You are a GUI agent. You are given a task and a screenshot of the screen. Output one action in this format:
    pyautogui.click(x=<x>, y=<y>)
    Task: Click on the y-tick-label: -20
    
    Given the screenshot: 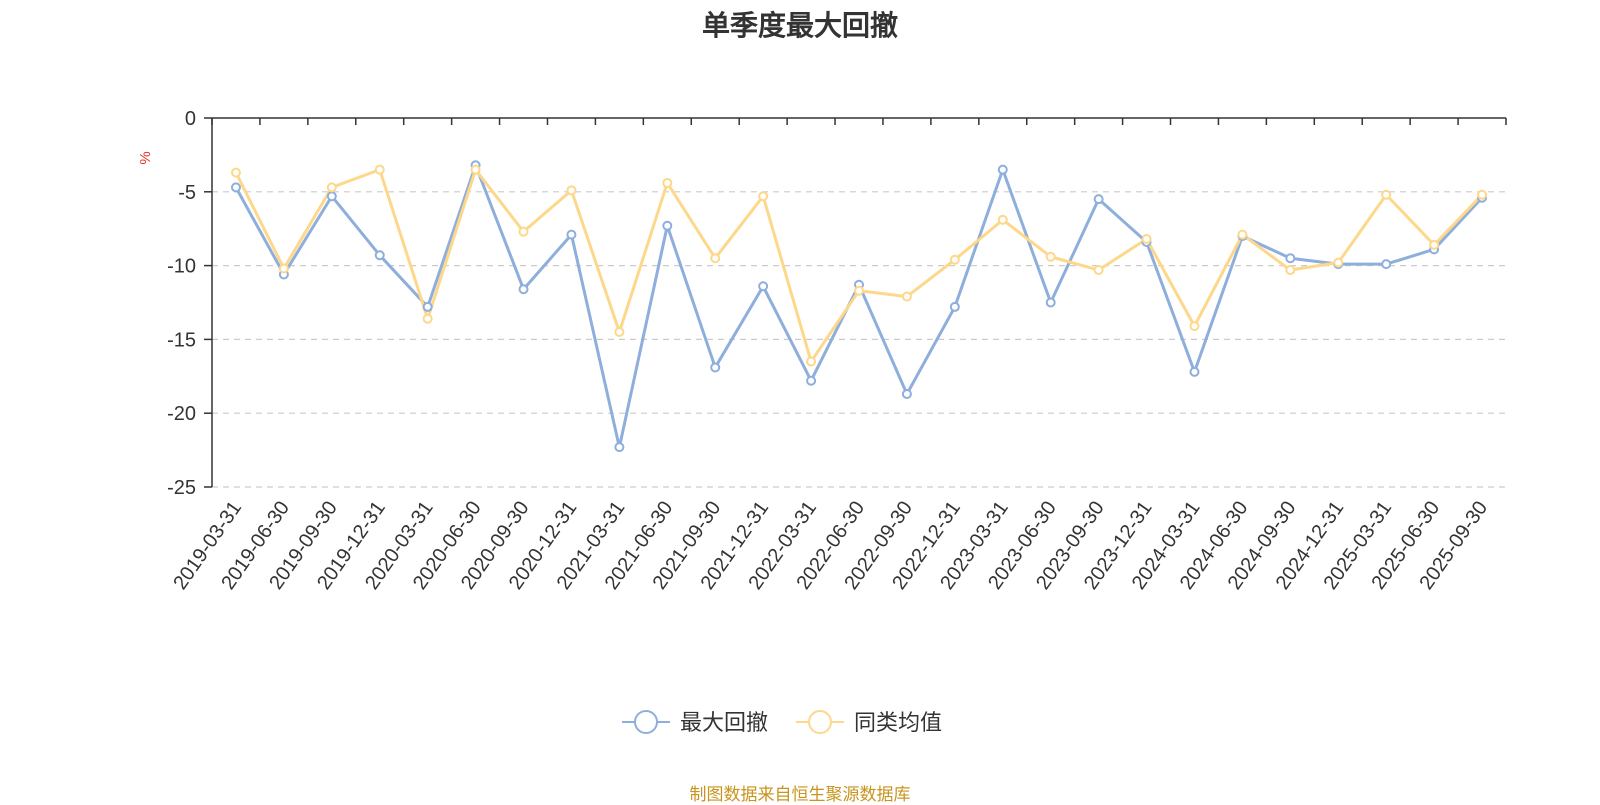 What is the action you would take?
    pyautogui.click(x=181, y=414)
    